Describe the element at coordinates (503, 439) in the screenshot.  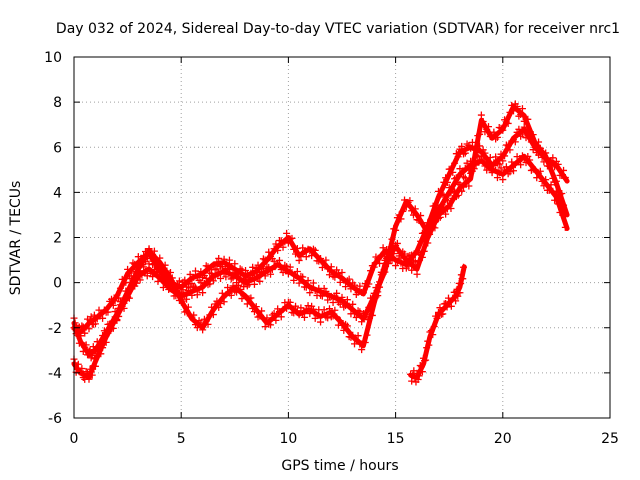
I see `x-tick-label: 20` at that location.